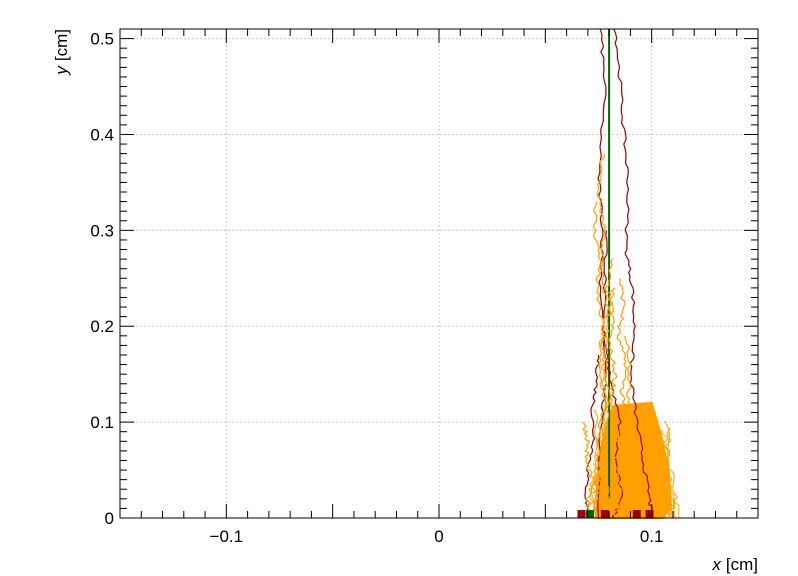 The width and height of the screenshot is (798, 576). I want to click on y-axis-var: y, so click(61, 70).